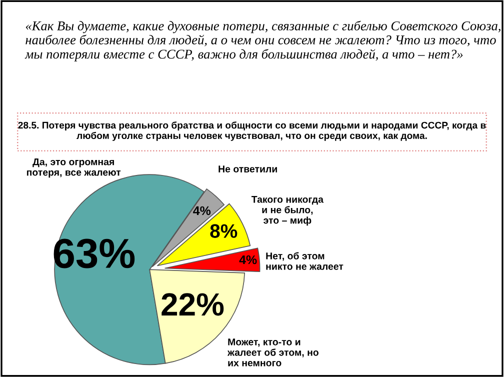 This screenshot has width=504, height=377. What do you see at coordinates (252, 131) in the screenshot?
I see `chart-subtitle: 28.5. Потеря чувства реального братства и общности со всеми людьми и народами СССР, когда в любом уголке страны человек чувствовал, что он среди своих, как дома.` at bounding box center [252, 131].